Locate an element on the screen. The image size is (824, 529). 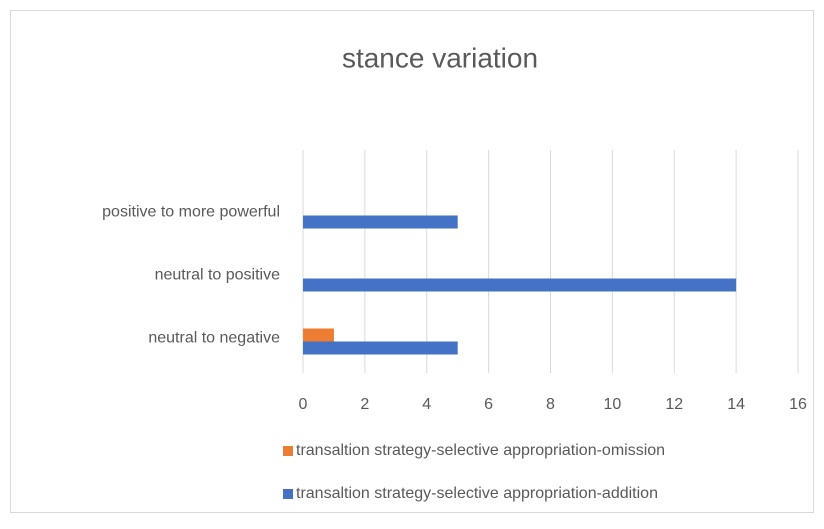
x-tick-label: 16 is located at coordinates (798, 404).